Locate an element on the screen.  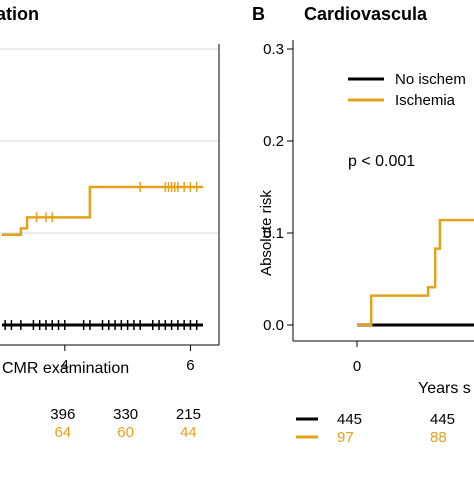
risk-table-cell: 60 is located at coordinates (125, 432).